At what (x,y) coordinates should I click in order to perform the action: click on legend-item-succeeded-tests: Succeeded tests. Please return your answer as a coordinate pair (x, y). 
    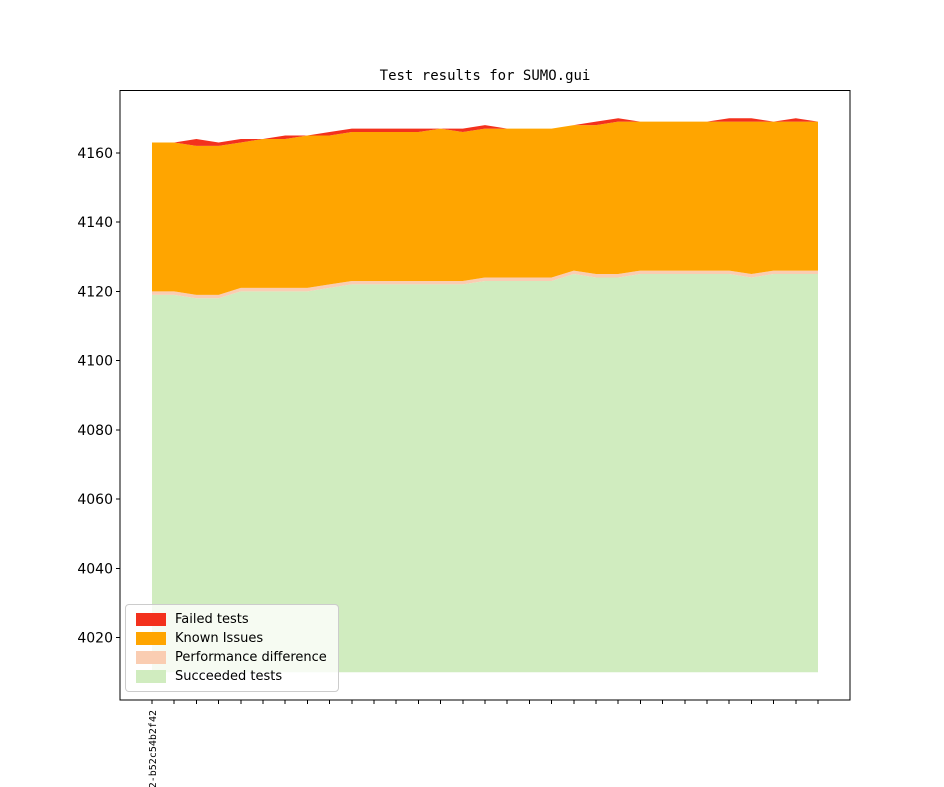
    Looking at the image, I should click on (232, 676).